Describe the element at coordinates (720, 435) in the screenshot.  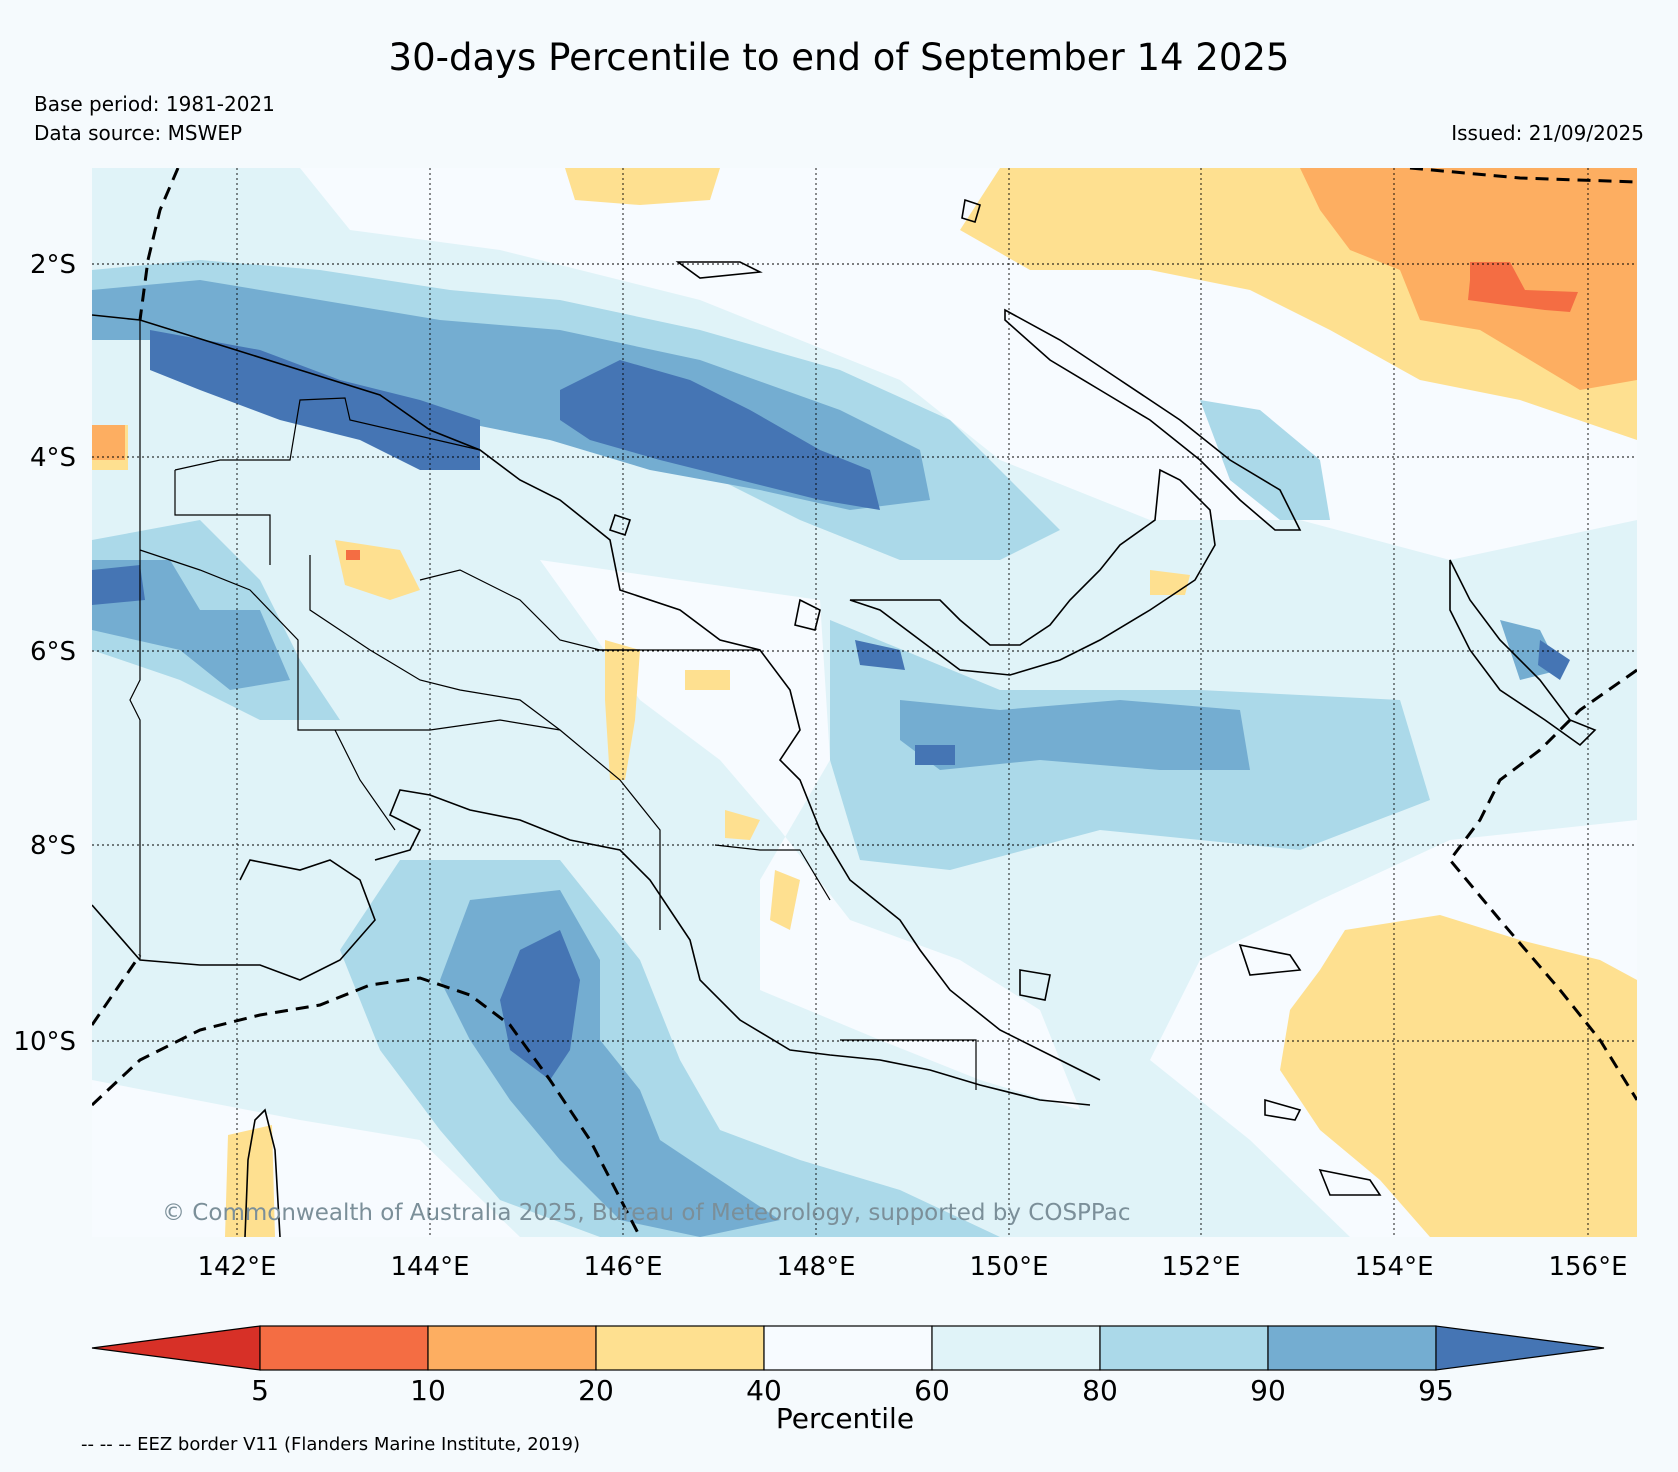
I see `field-95-n2` at that location.